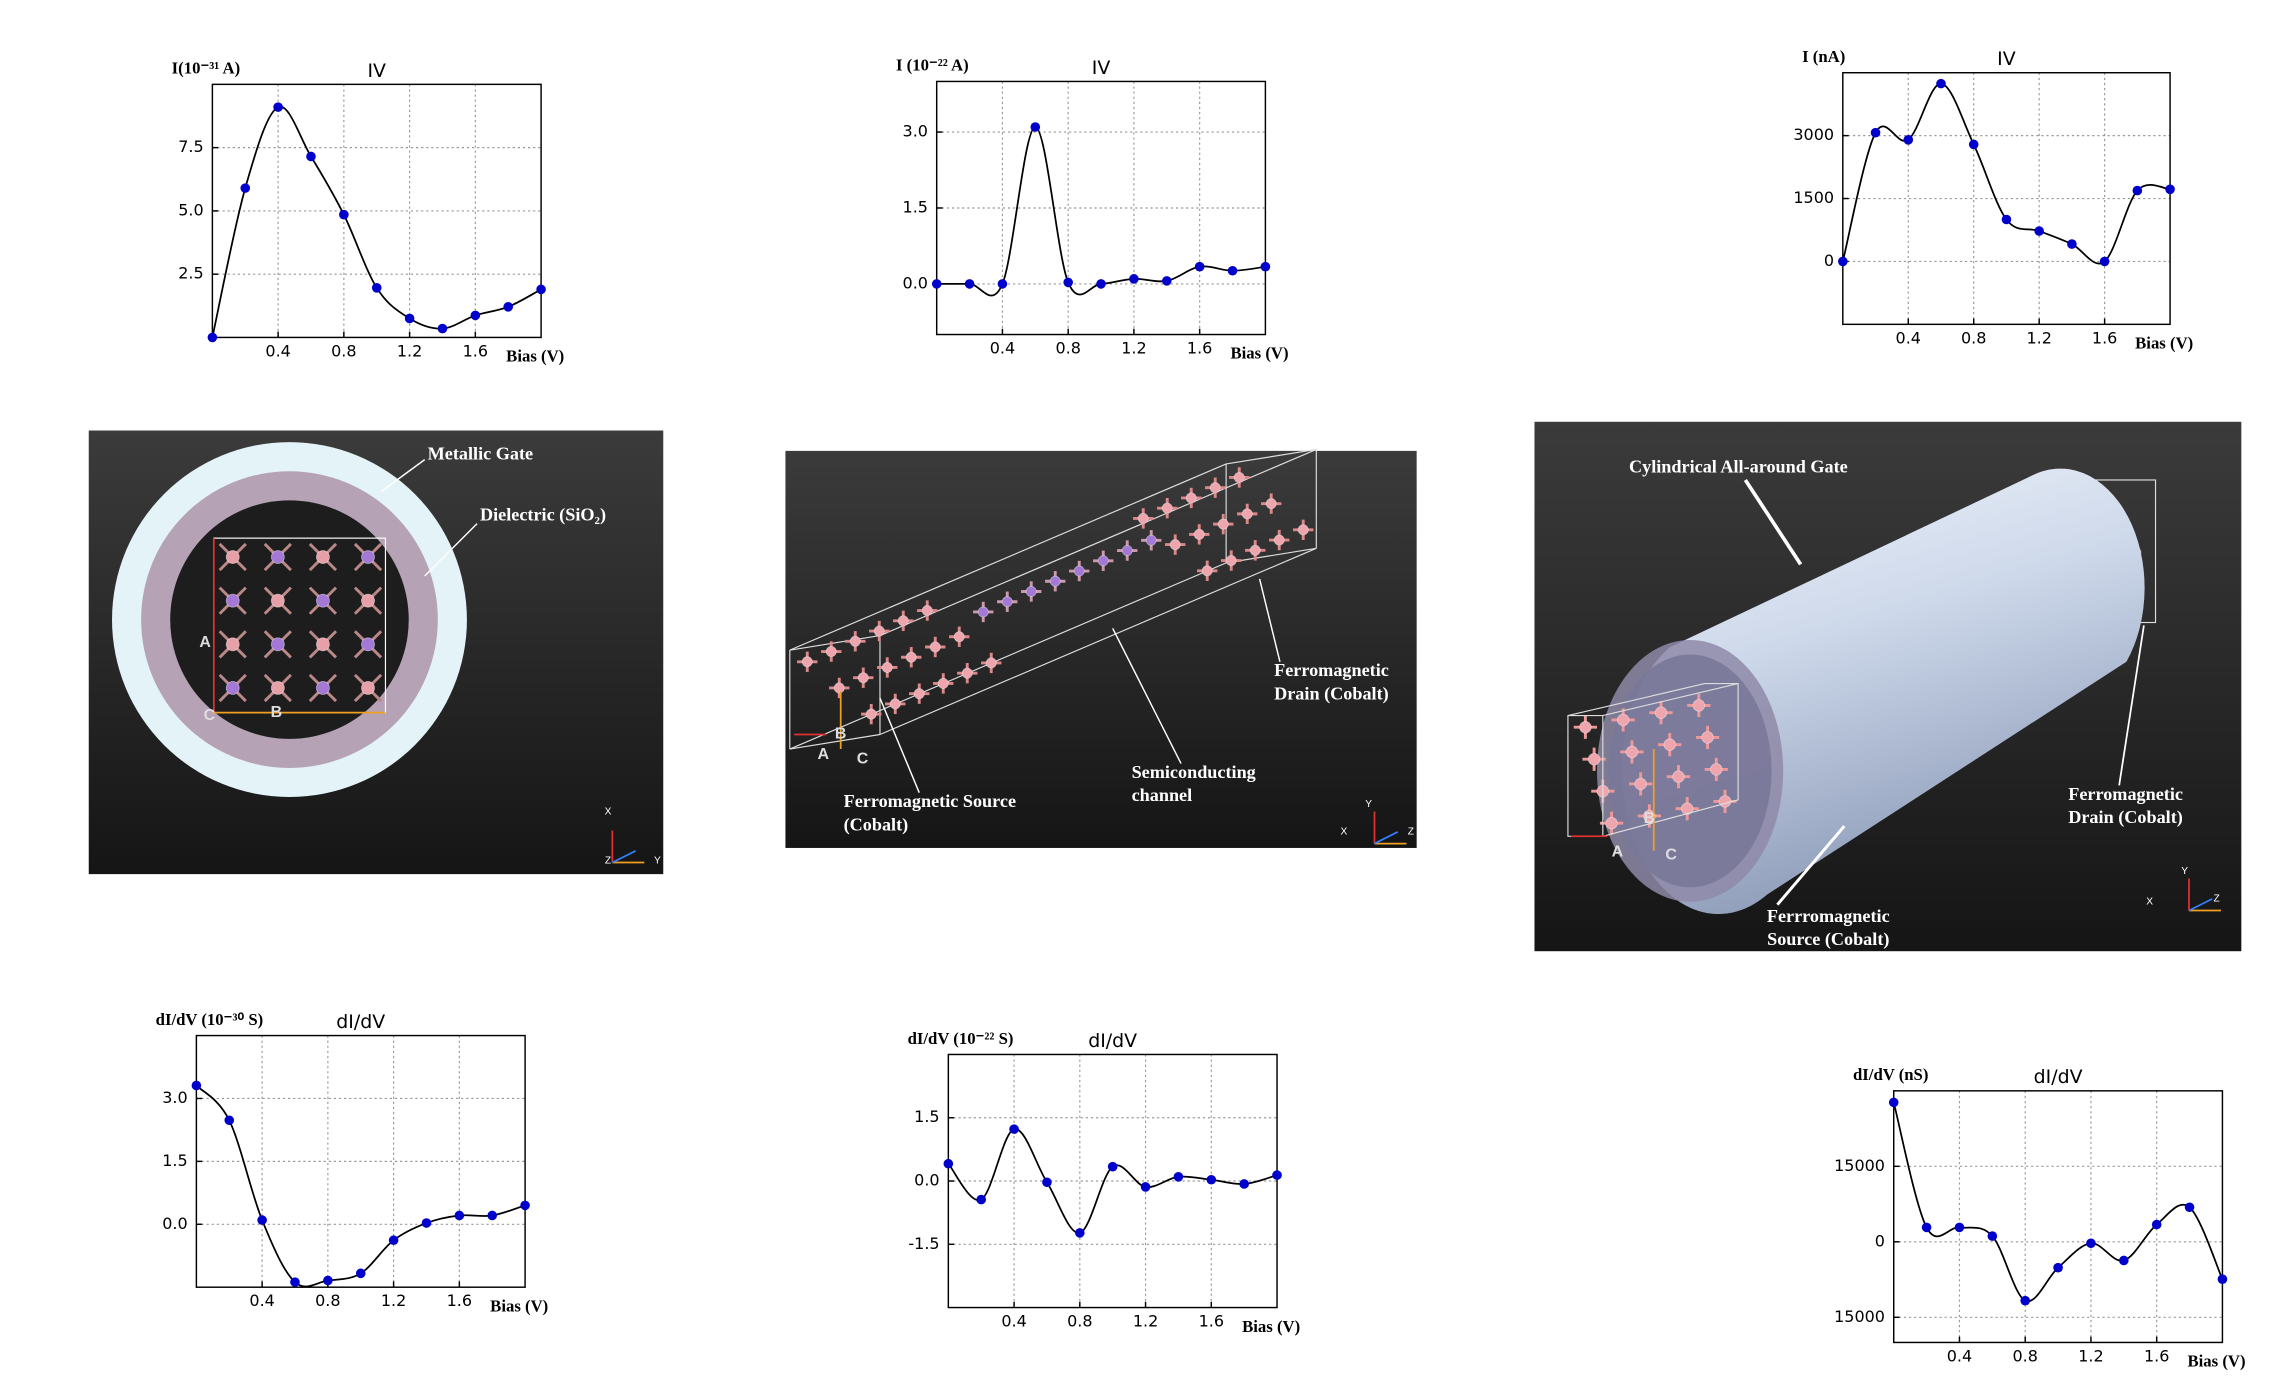  Describe the element at coordinates (174, 1223) in the screenshot. I see `y-tick-label: 0.0` at that location.